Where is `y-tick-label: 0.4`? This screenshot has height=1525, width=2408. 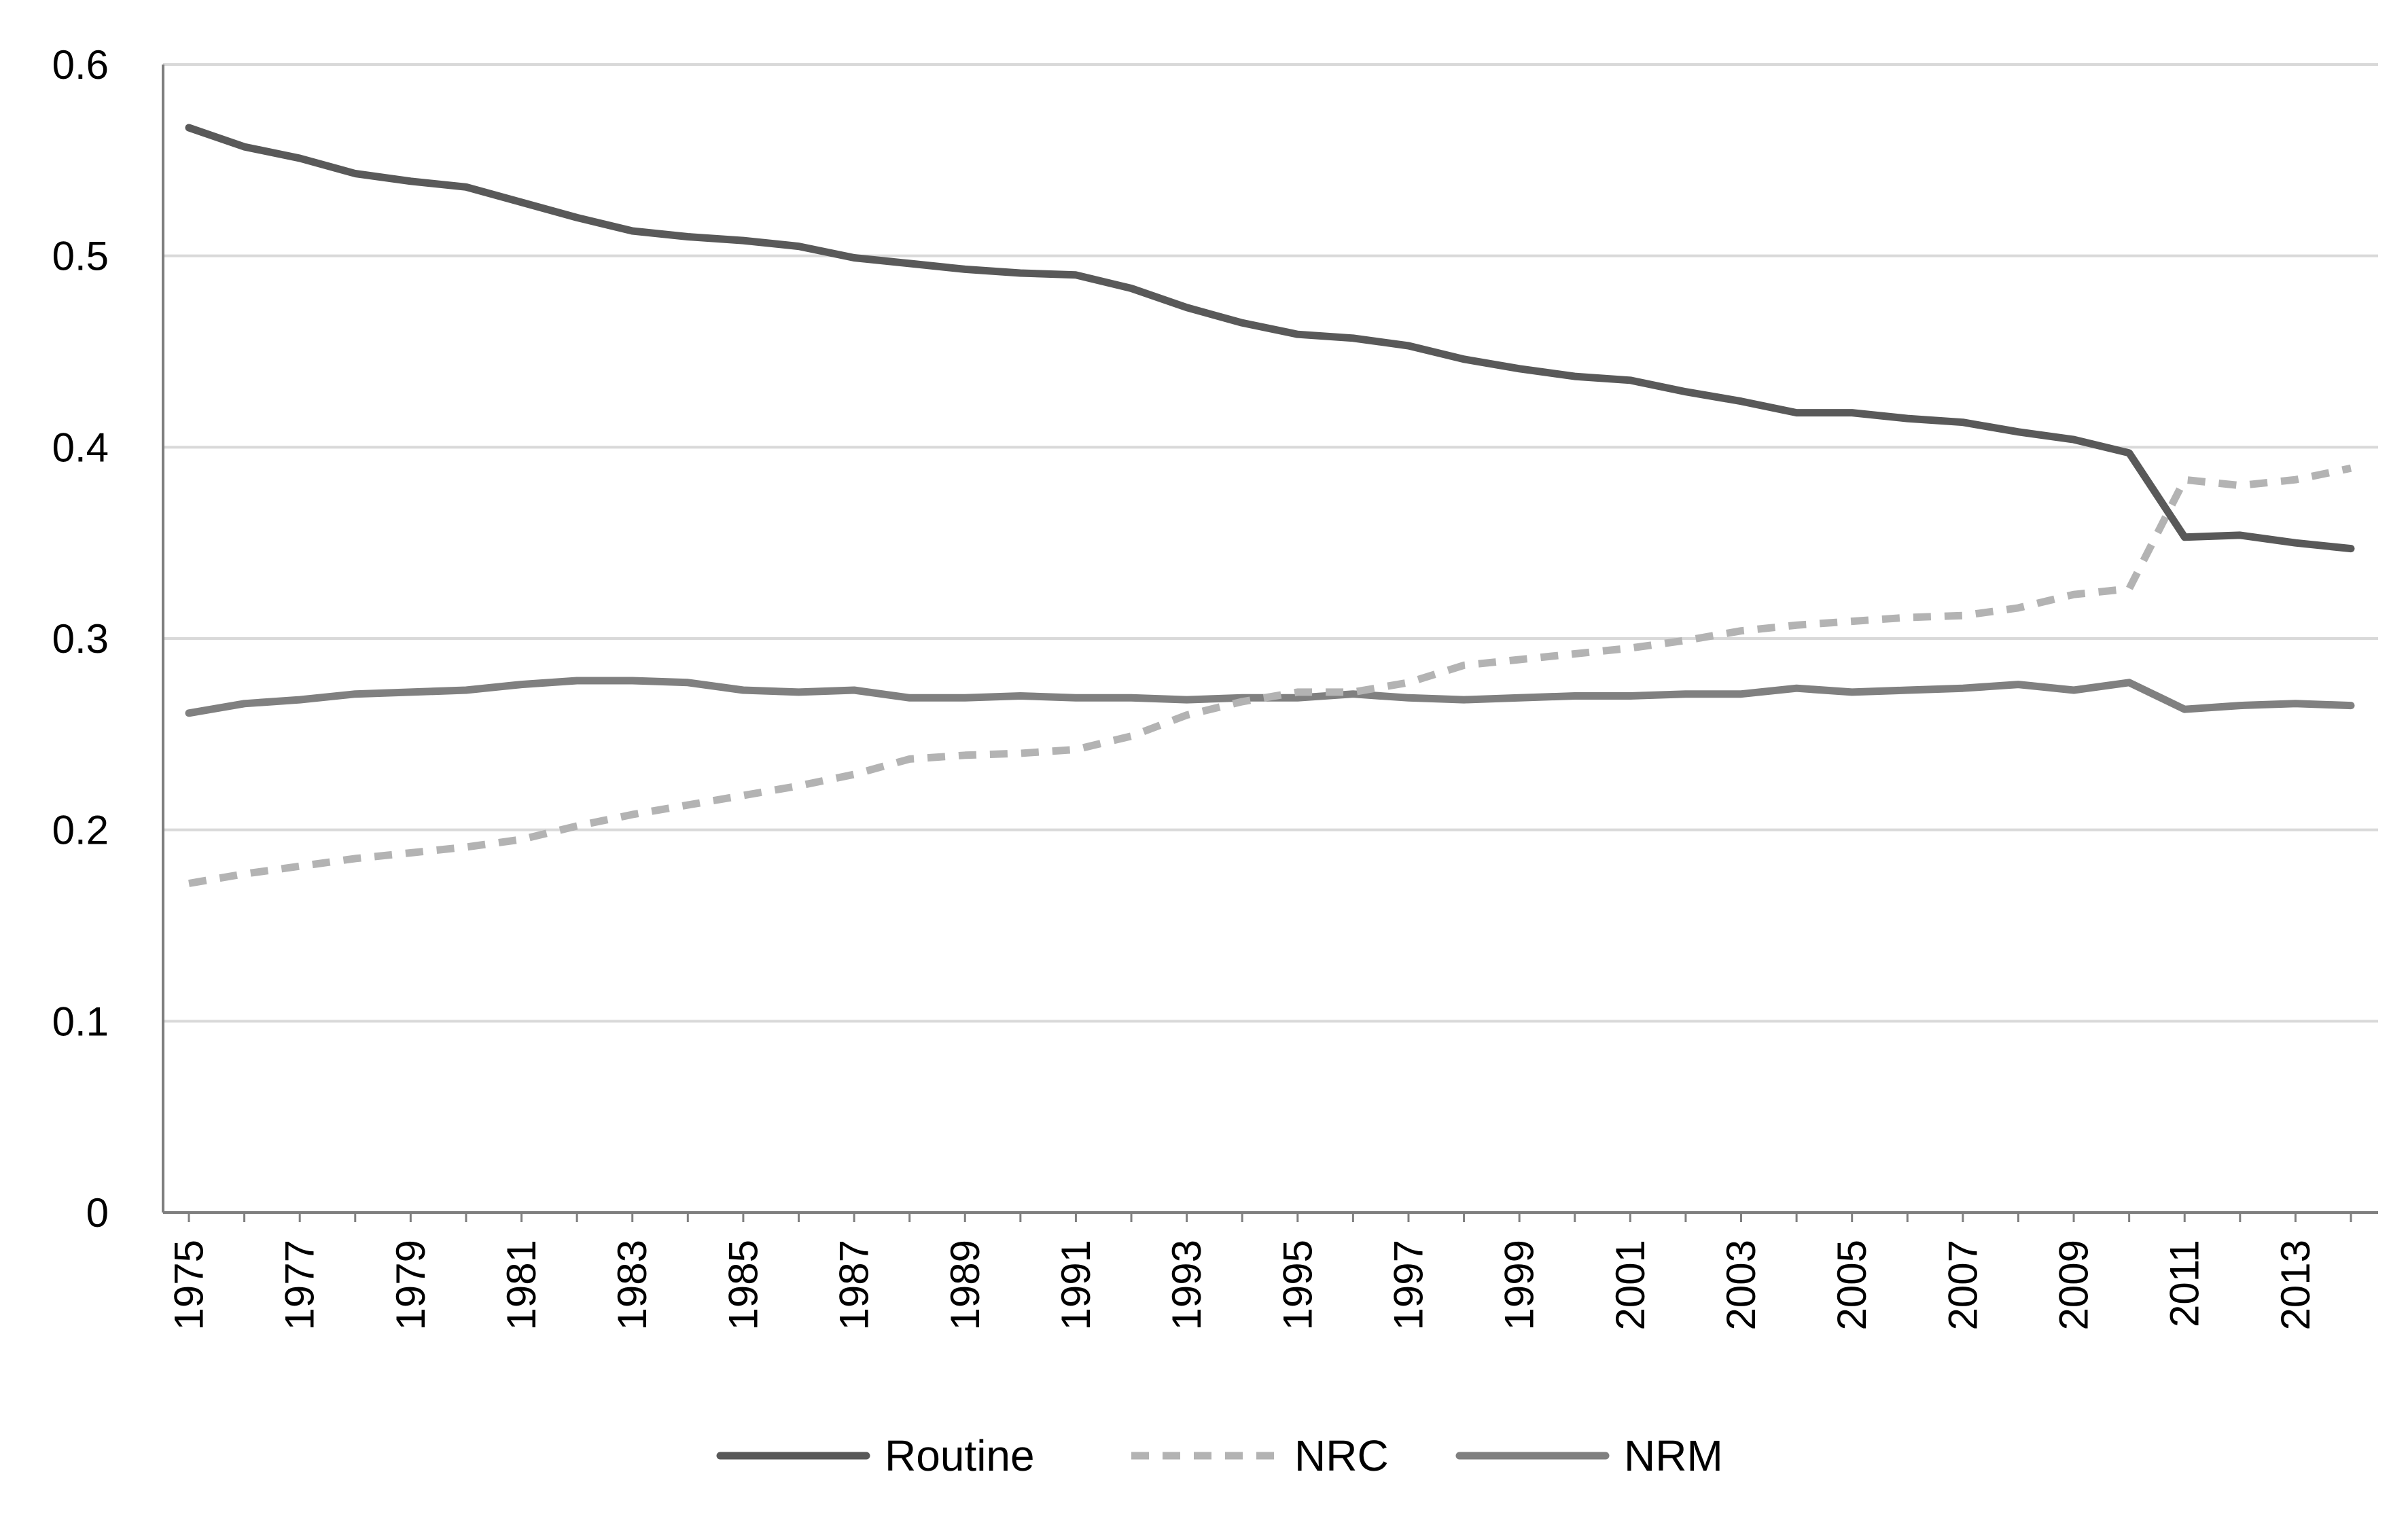
y-tick-label: 0.4 is located at coordinates (80, 447).